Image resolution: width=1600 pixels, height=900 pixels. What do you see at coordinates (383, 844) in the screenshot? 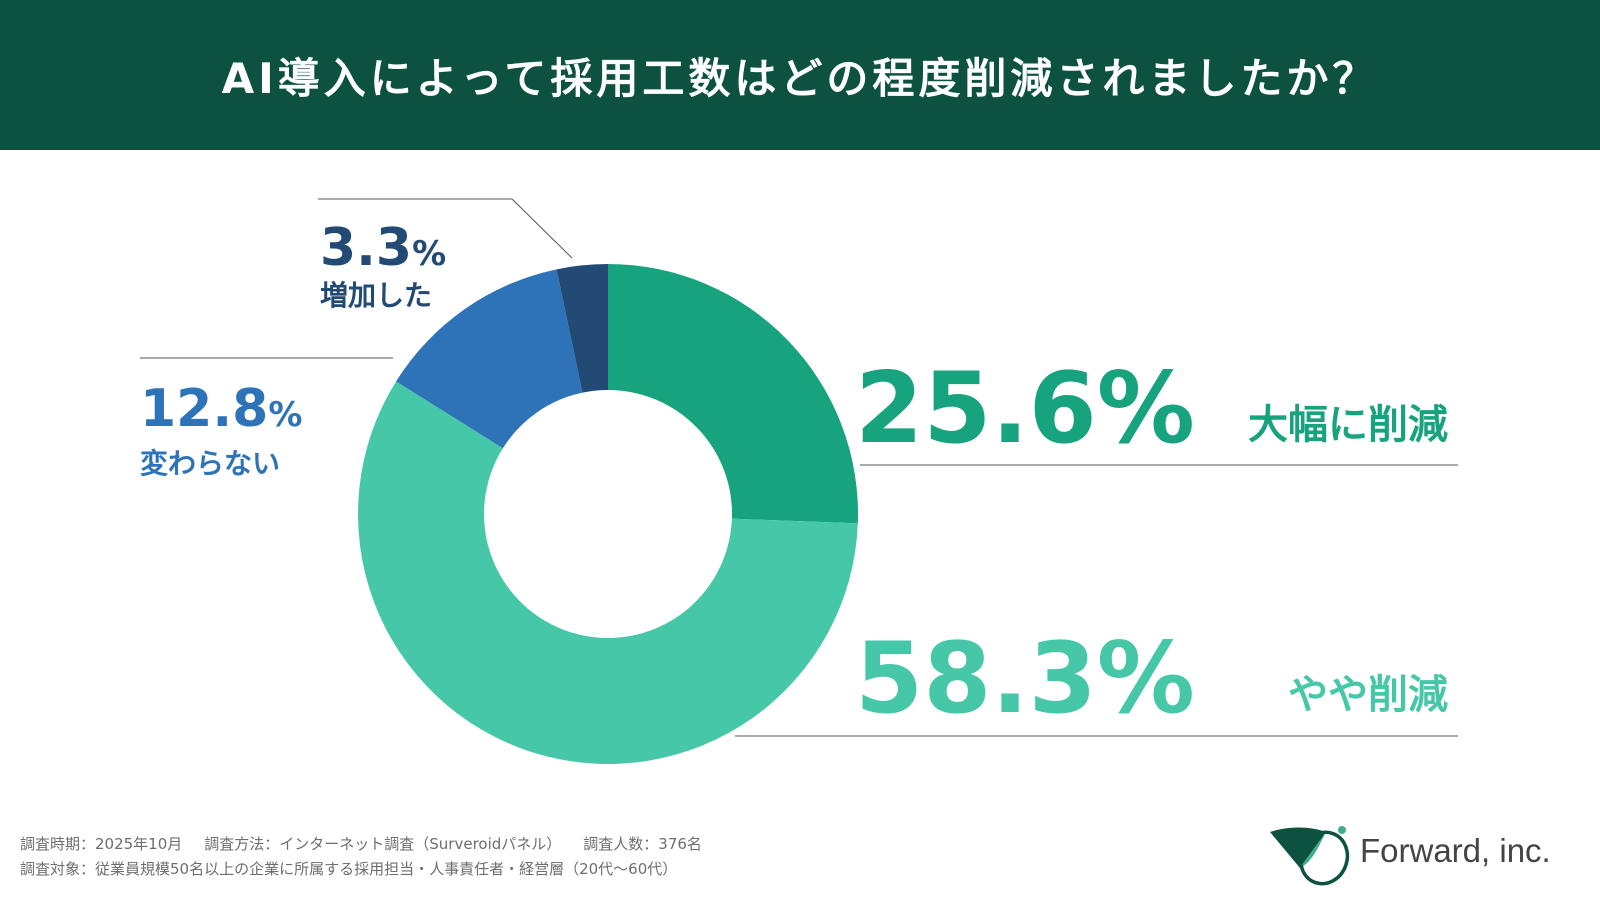
I see `survey-method: 調査方法：インターネット調査（Surveroidパネル）` at bounding box center [383, 844].